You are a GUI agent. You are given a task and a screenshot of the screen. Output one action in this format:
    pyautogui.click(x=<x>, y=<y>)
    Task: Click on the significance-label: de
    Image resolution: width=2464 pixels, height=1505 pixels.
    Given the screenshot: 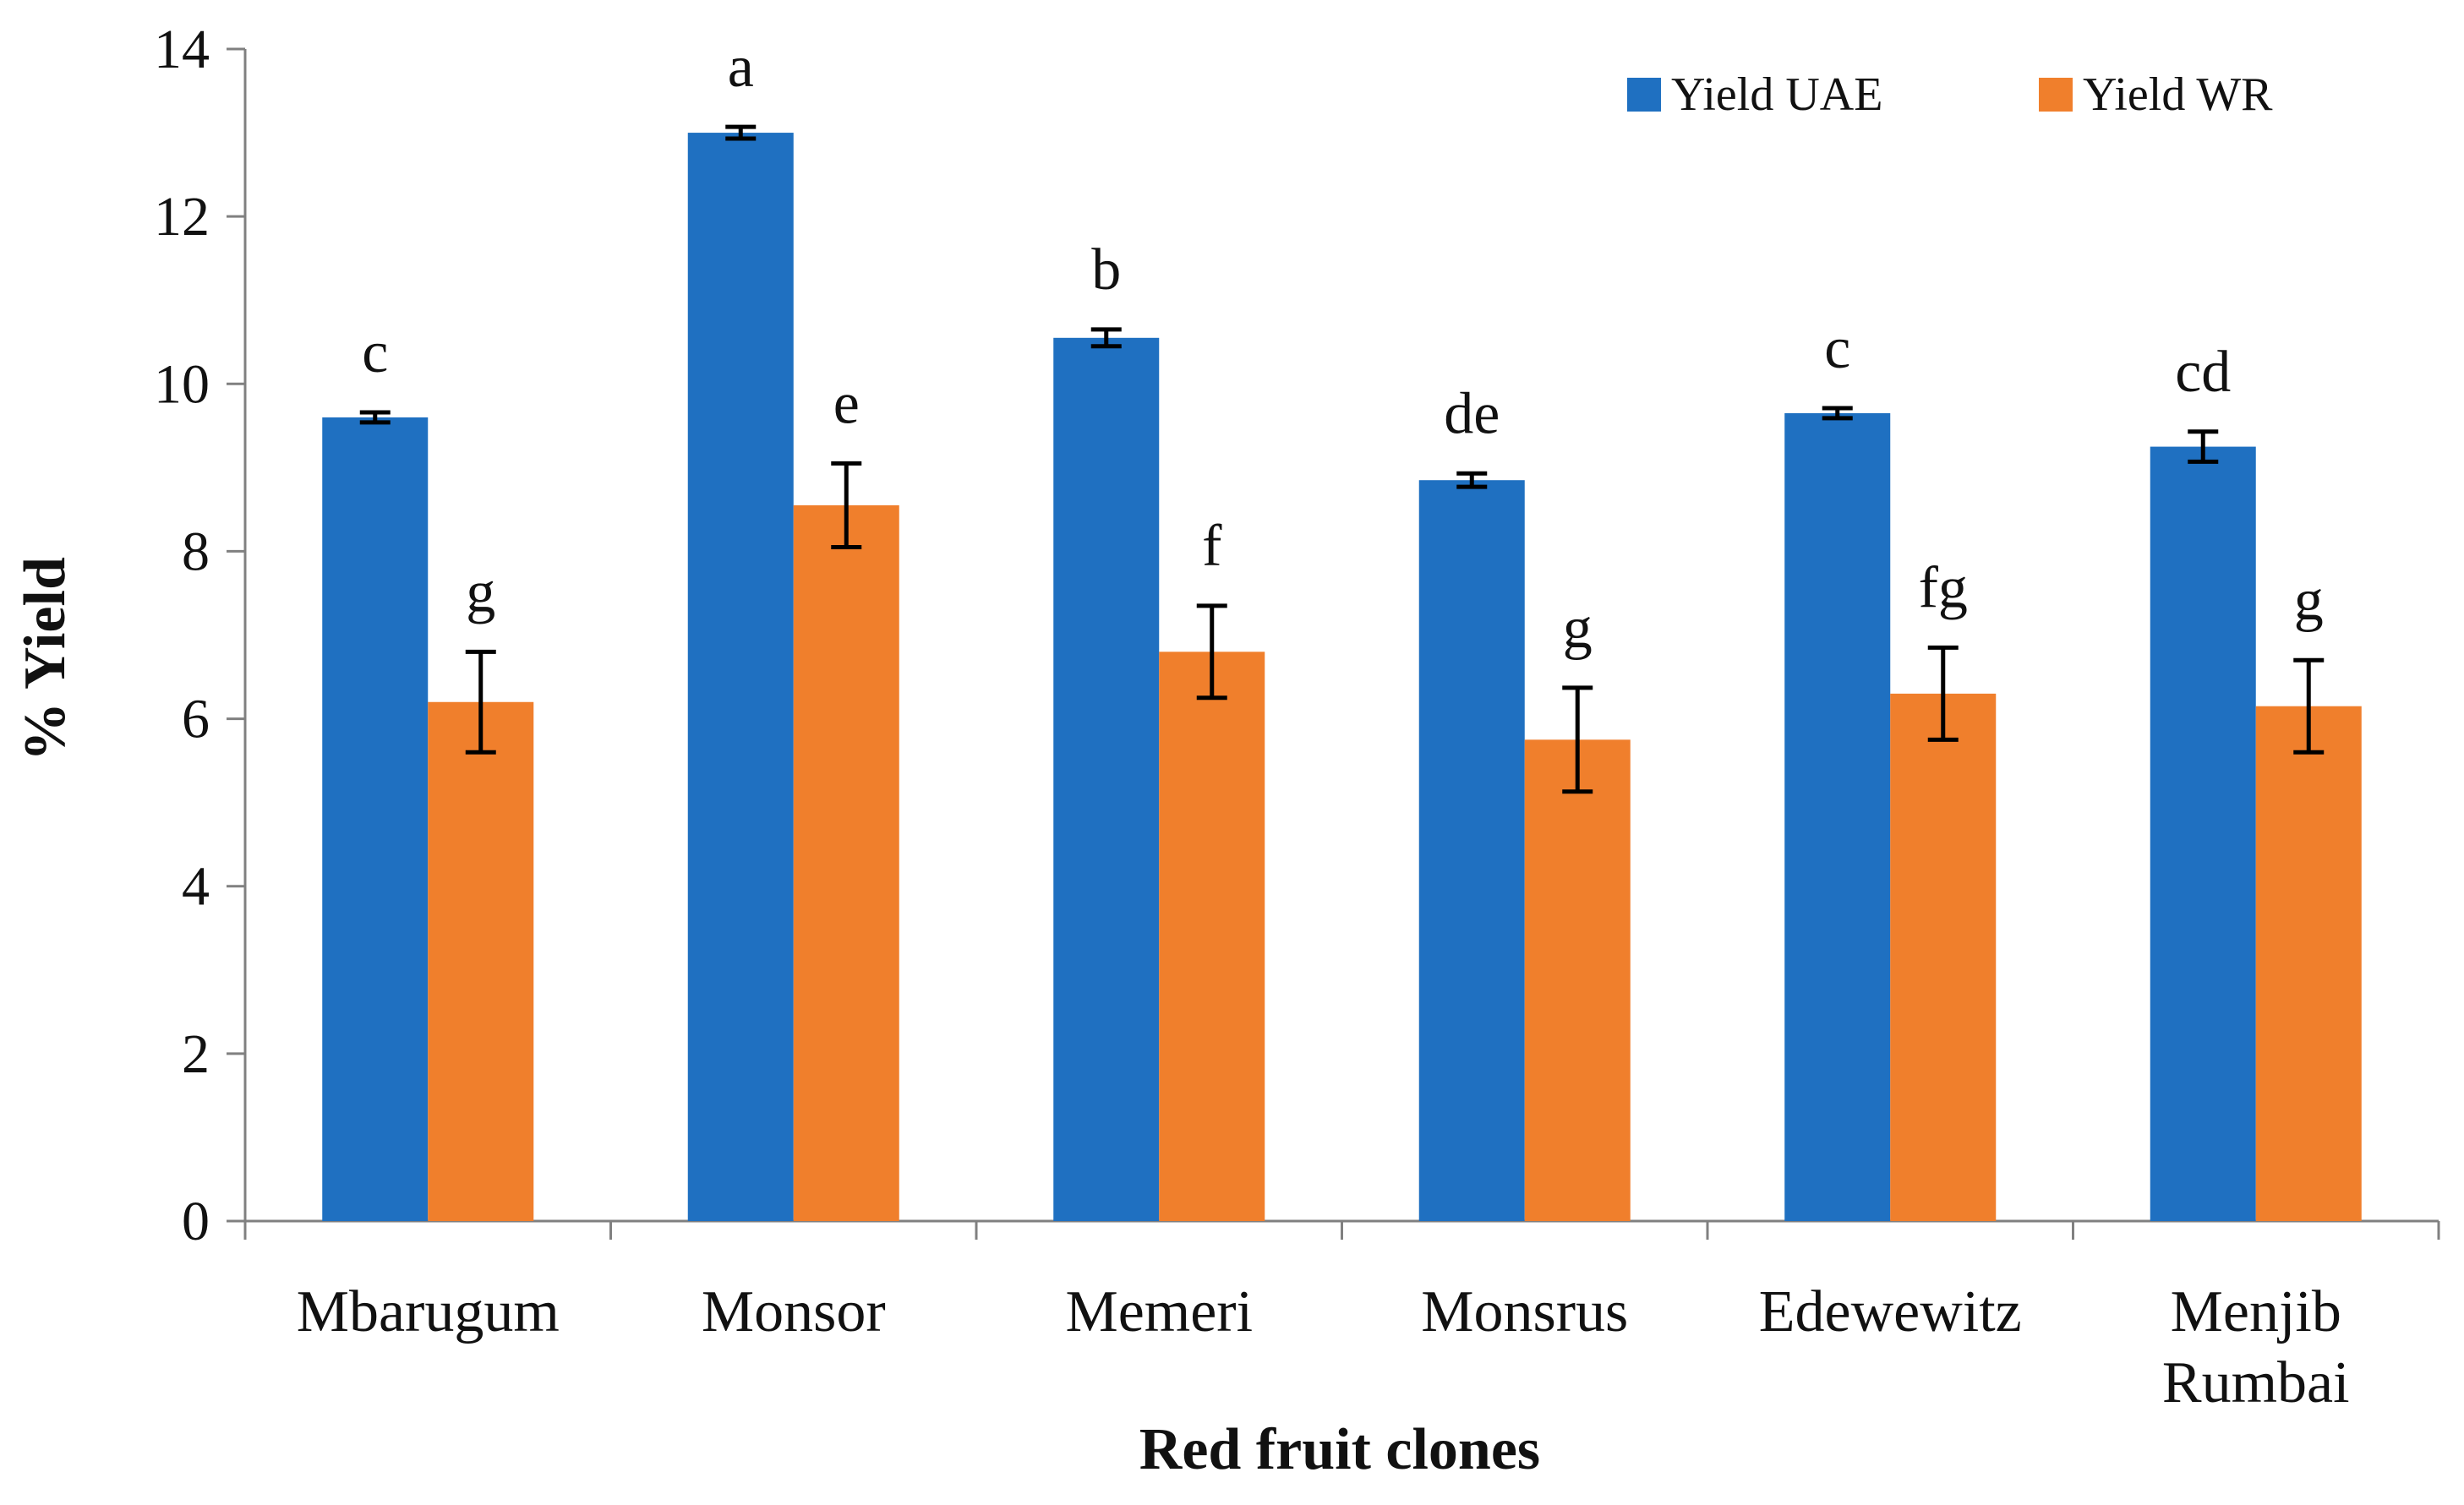 What is the action you would take?
    pyautogui.click(x=1472, y=413)
    